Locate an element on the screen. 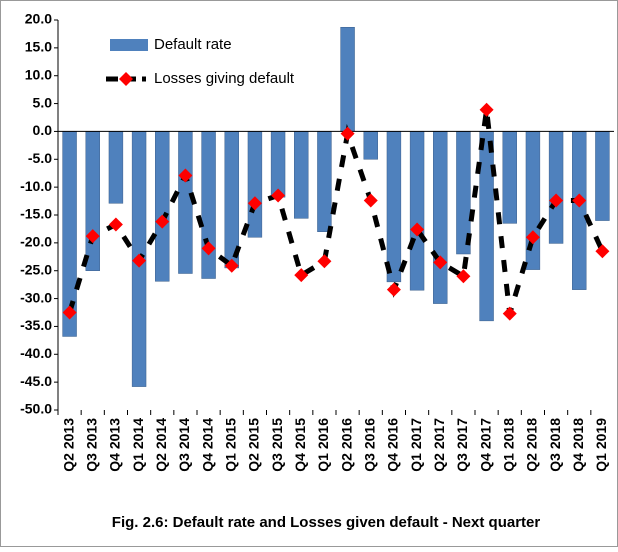  x-tick-label: Q4 2014 is located at coordinates (207, 445).